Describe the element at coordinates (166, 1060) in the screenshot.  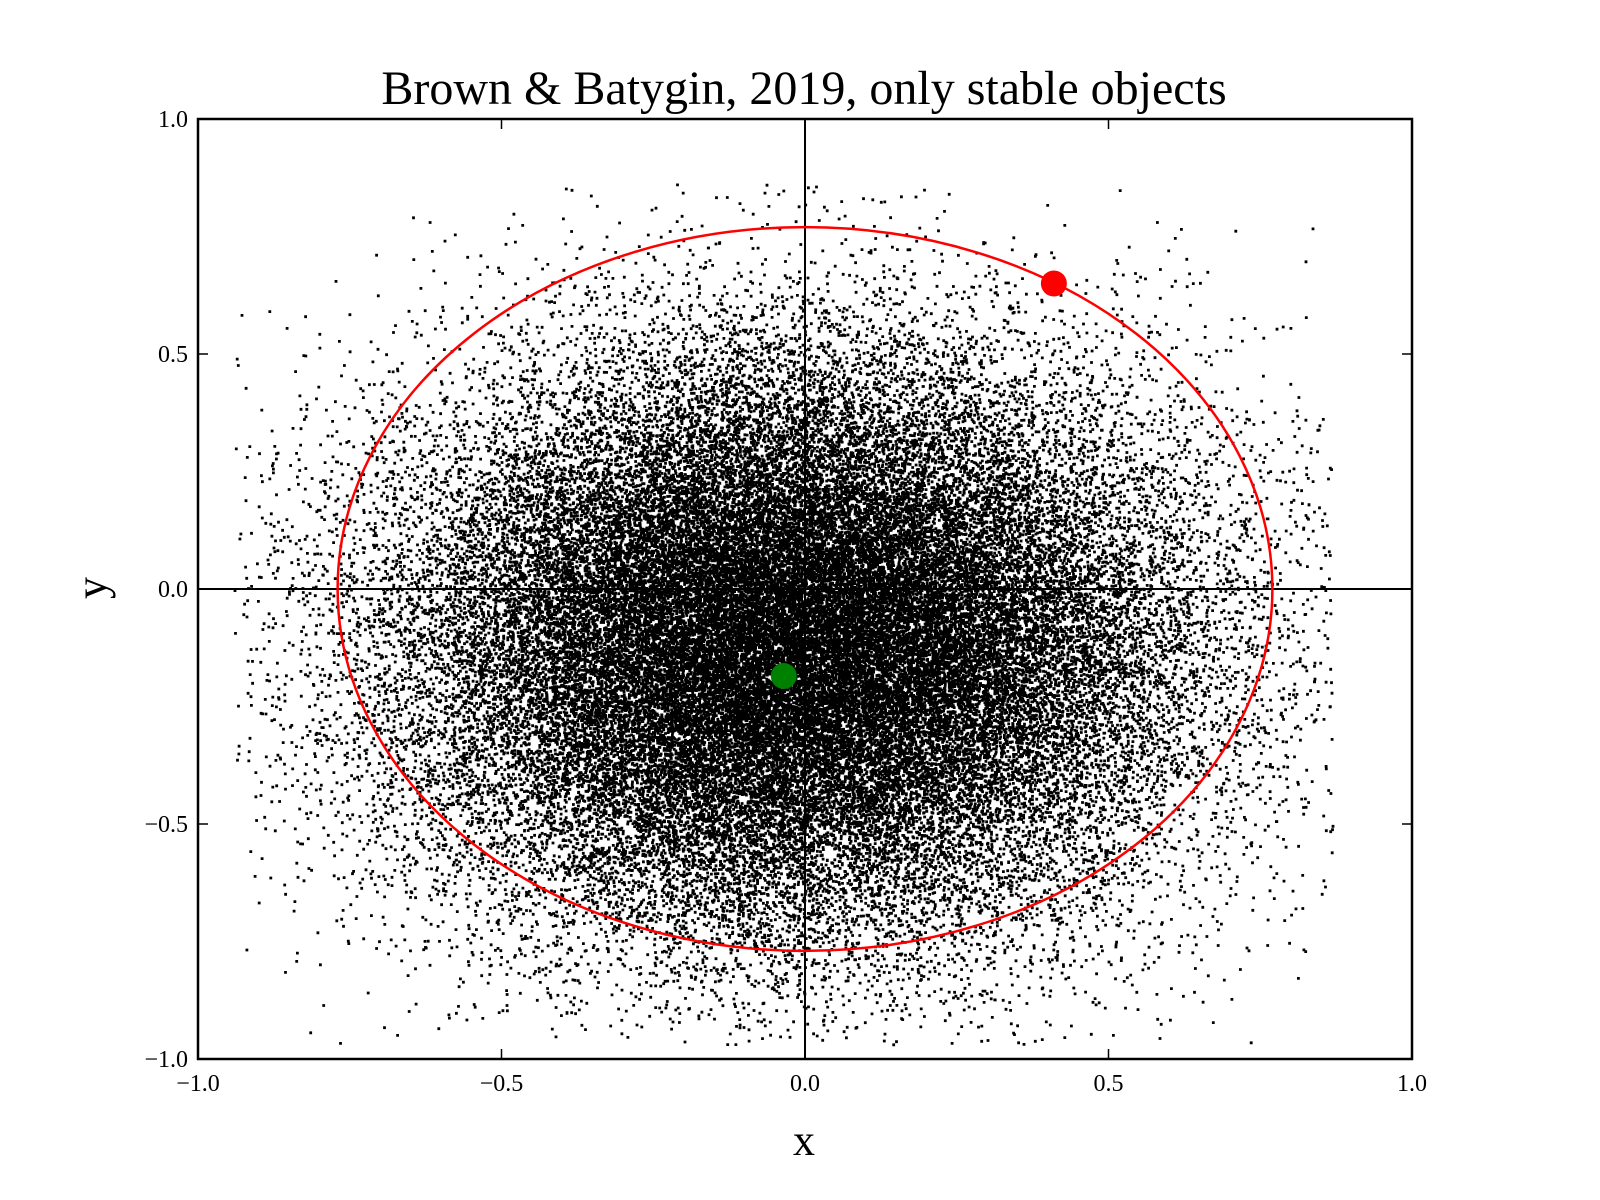
I see `y-tick-label: −1.0` at that location.